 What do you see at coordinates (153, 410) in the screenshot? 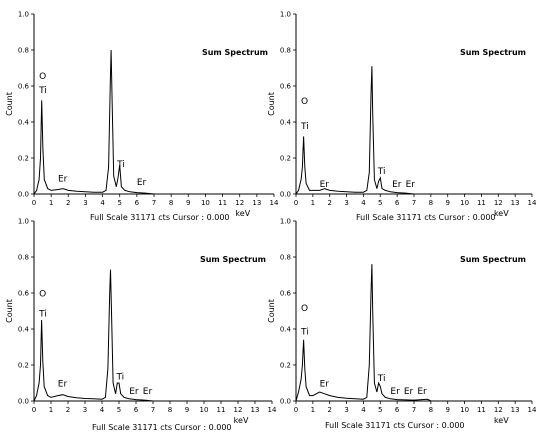
I see `x-tick-label: 7` at bounding box center [153, 410].